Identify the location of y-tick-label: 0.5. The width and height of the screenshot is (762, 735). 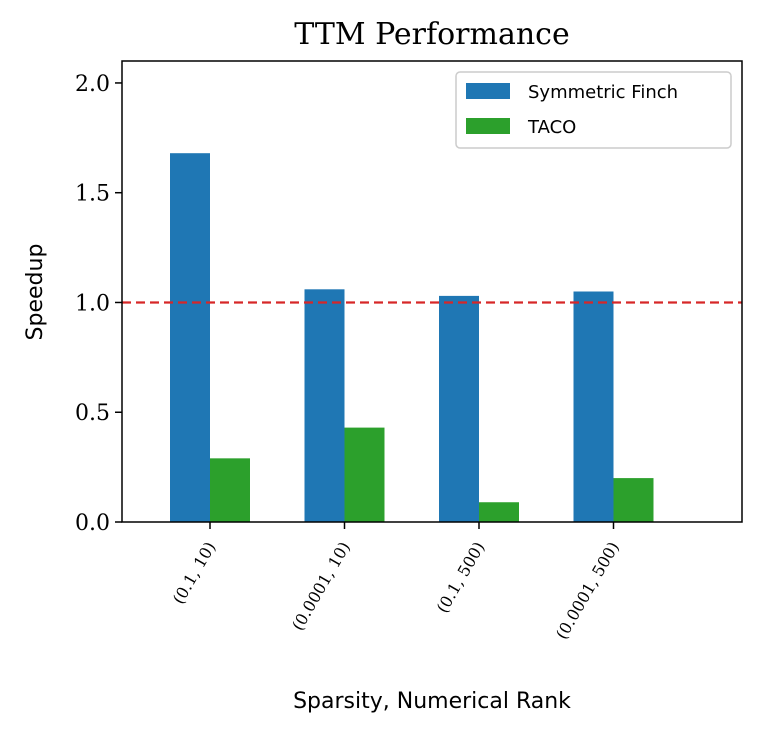
(92, 413).